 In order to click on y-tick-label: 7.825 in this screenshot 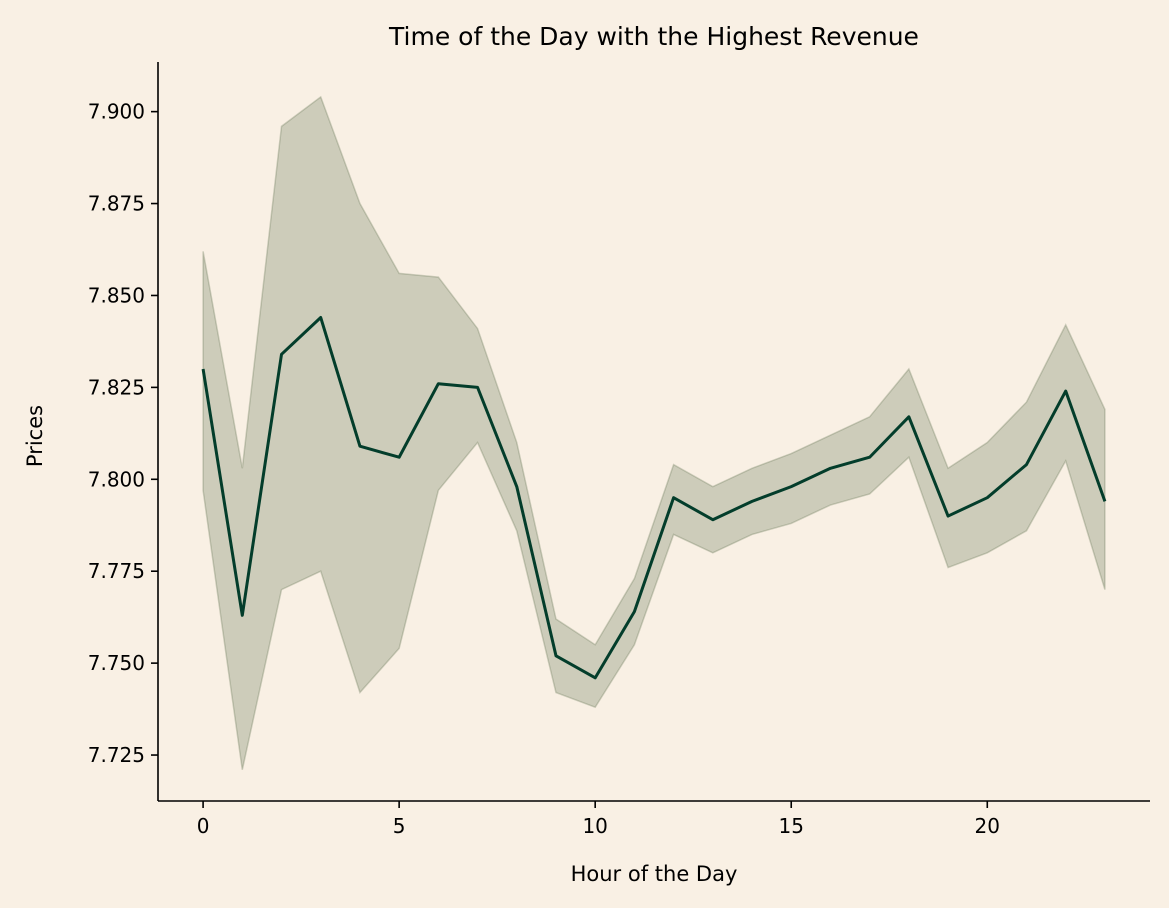, I will do `click(116, 387)`.